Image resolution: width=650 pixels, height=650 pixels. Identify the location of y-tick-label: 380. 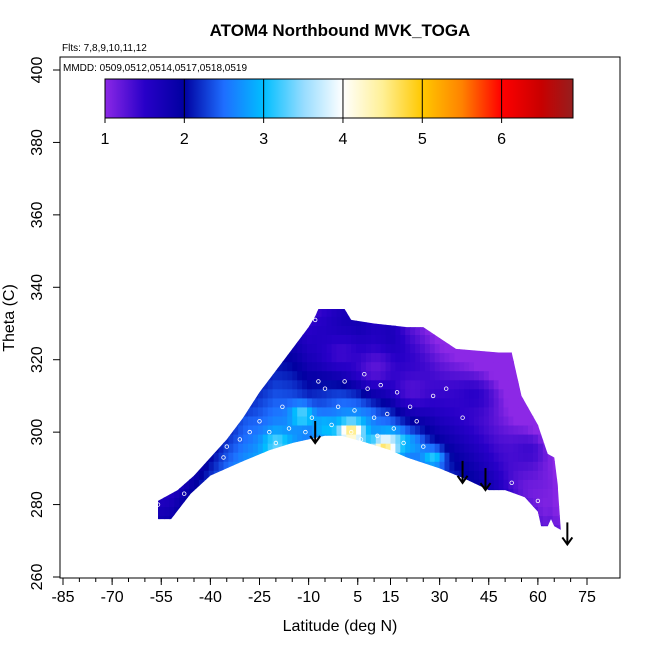
(37, 142).